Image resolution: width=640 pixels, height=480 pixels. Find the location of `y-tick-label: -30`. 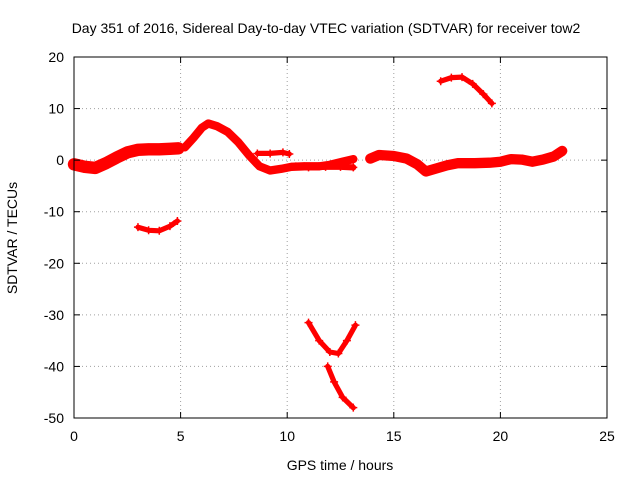

y-tick-label: -30 is located at coordinates (54, 315).